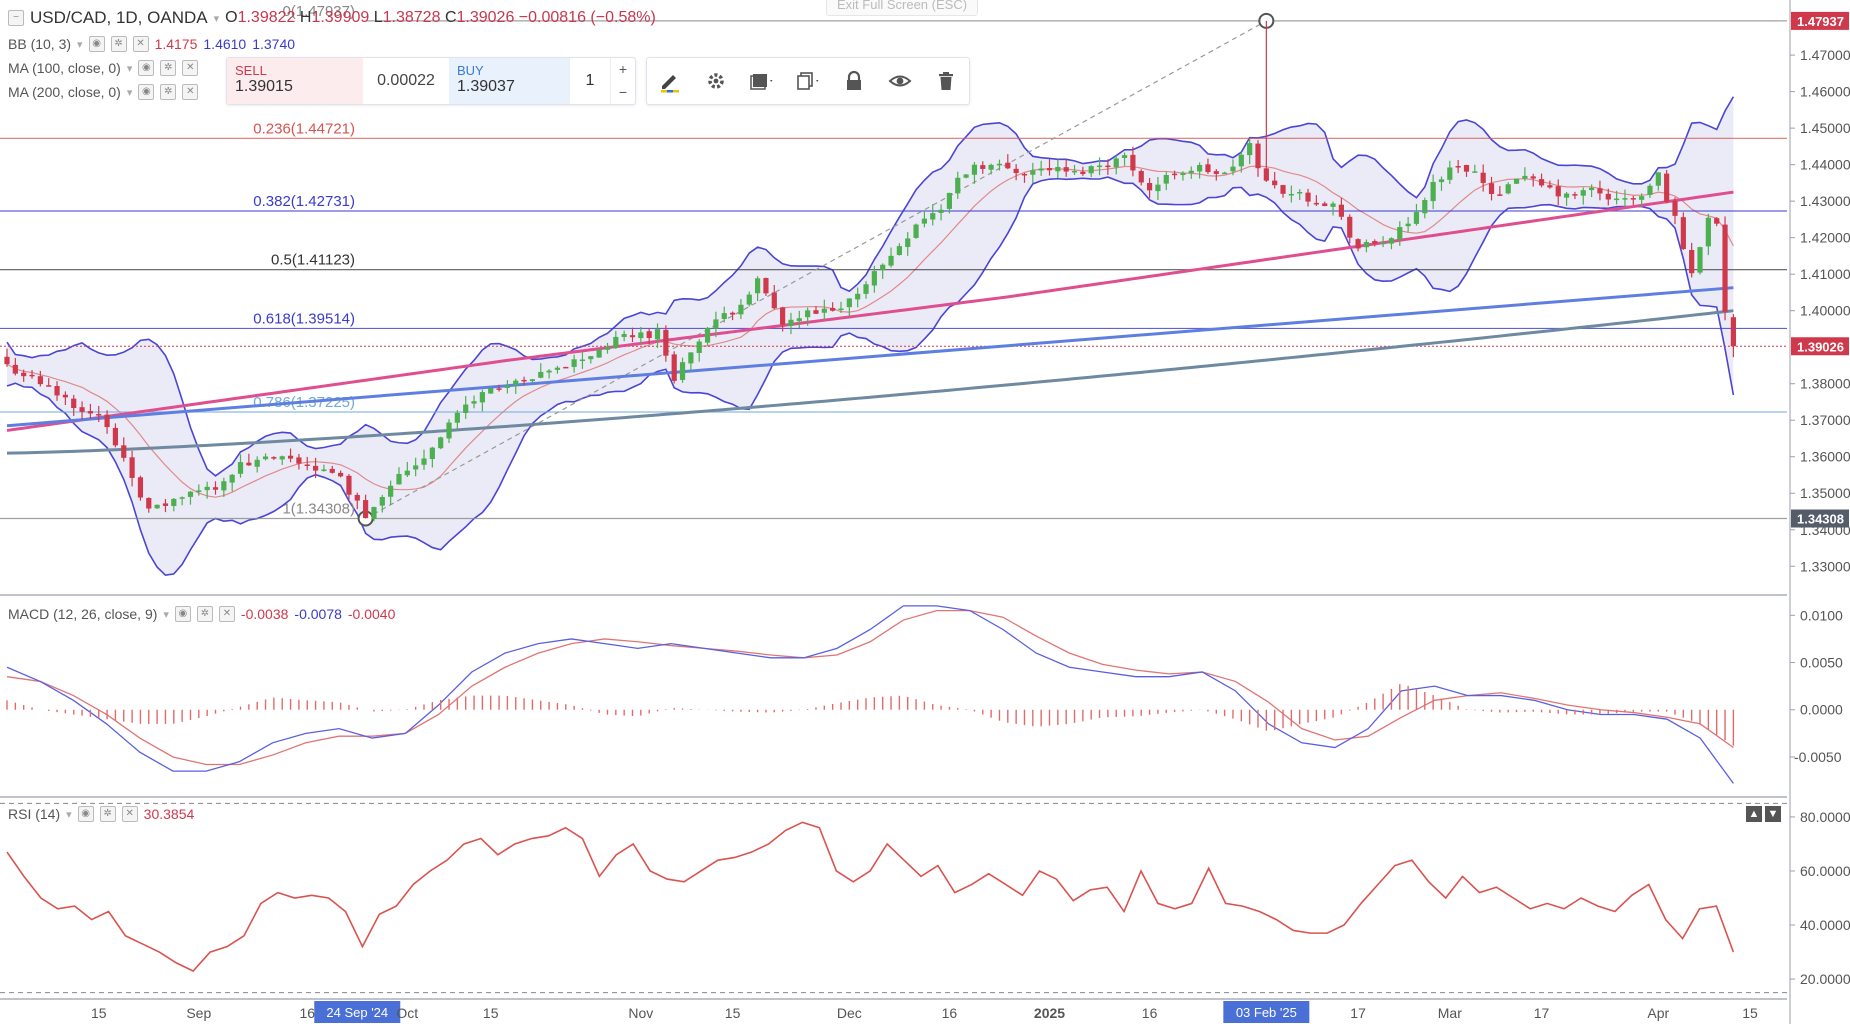  Describe the element at coordinates (946, 81) in the screenshot. I see `trash-icon` at that location.